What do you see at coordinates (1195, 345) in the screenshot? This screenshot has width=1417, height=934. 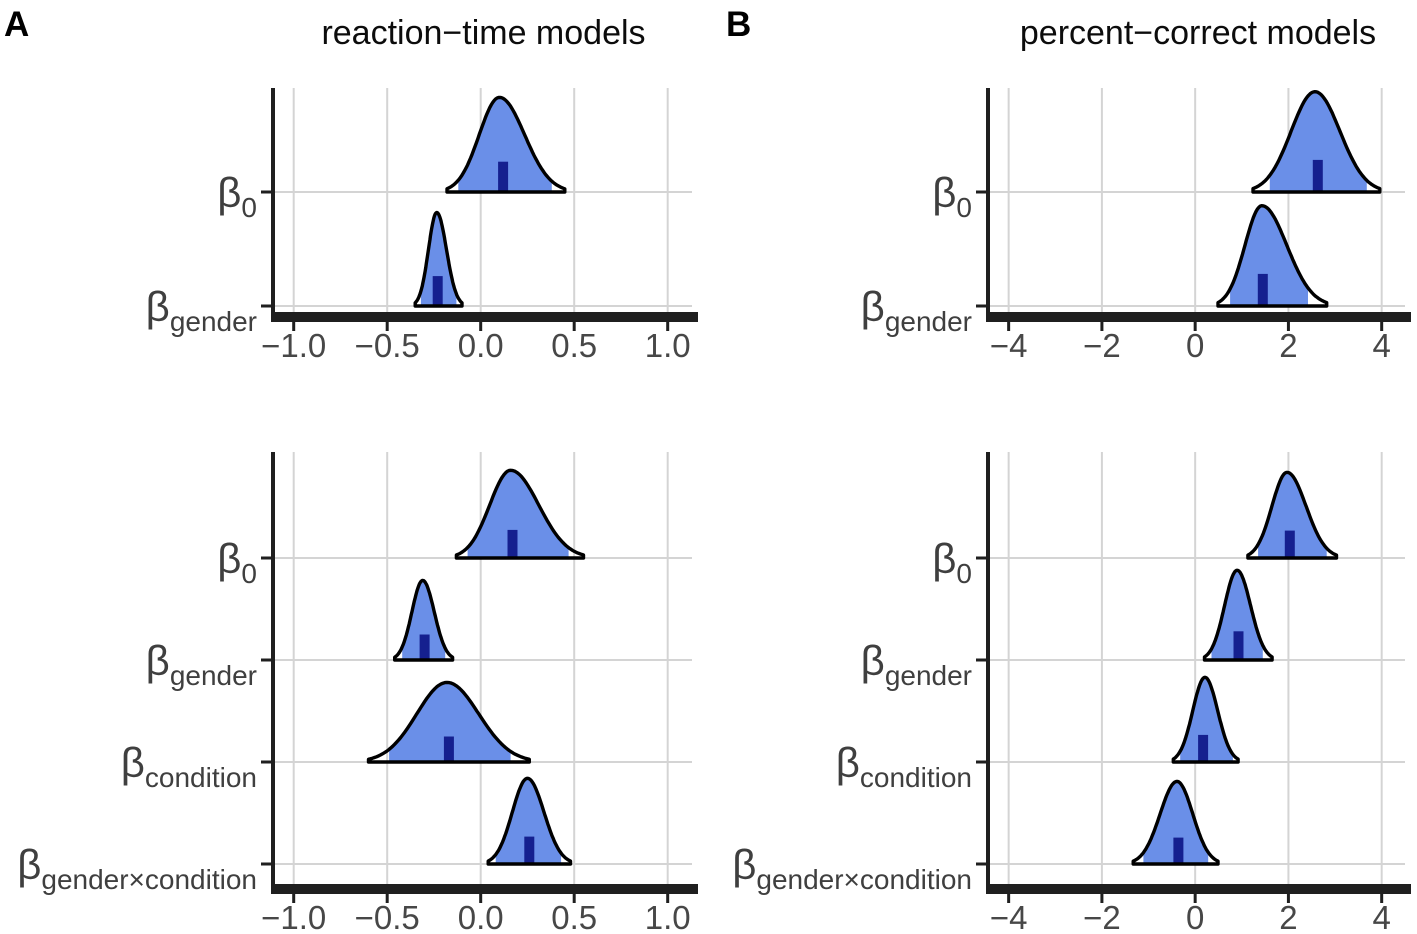 I see `x-tick-label-B-top-2: 0` at bounding box center [1195, 345].